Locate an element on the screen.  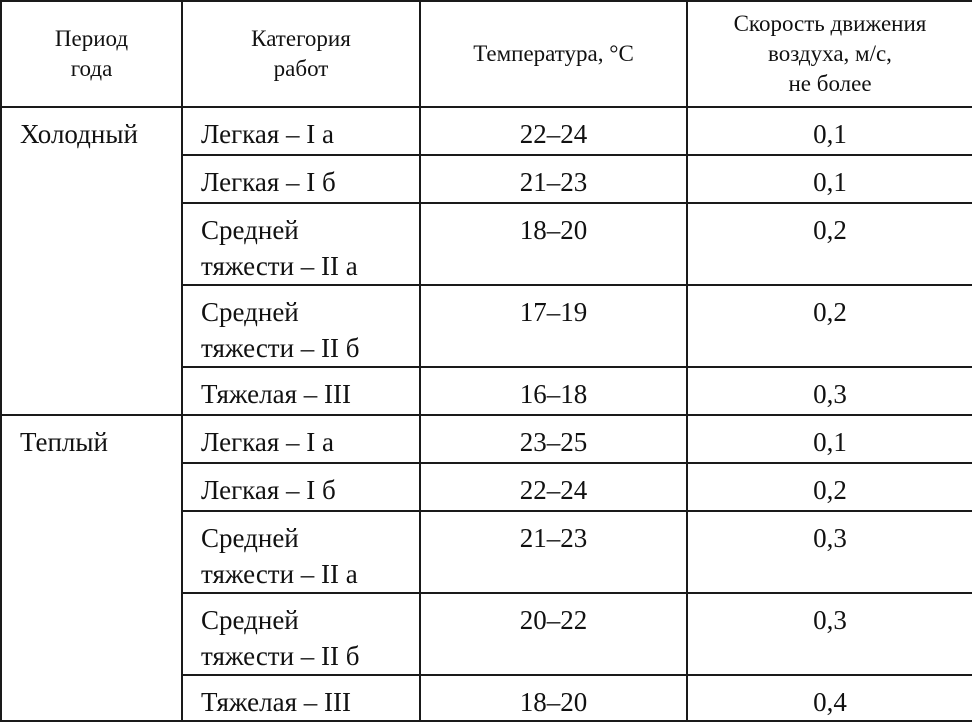
header-period-line: года is located at coordinates (91, 68).